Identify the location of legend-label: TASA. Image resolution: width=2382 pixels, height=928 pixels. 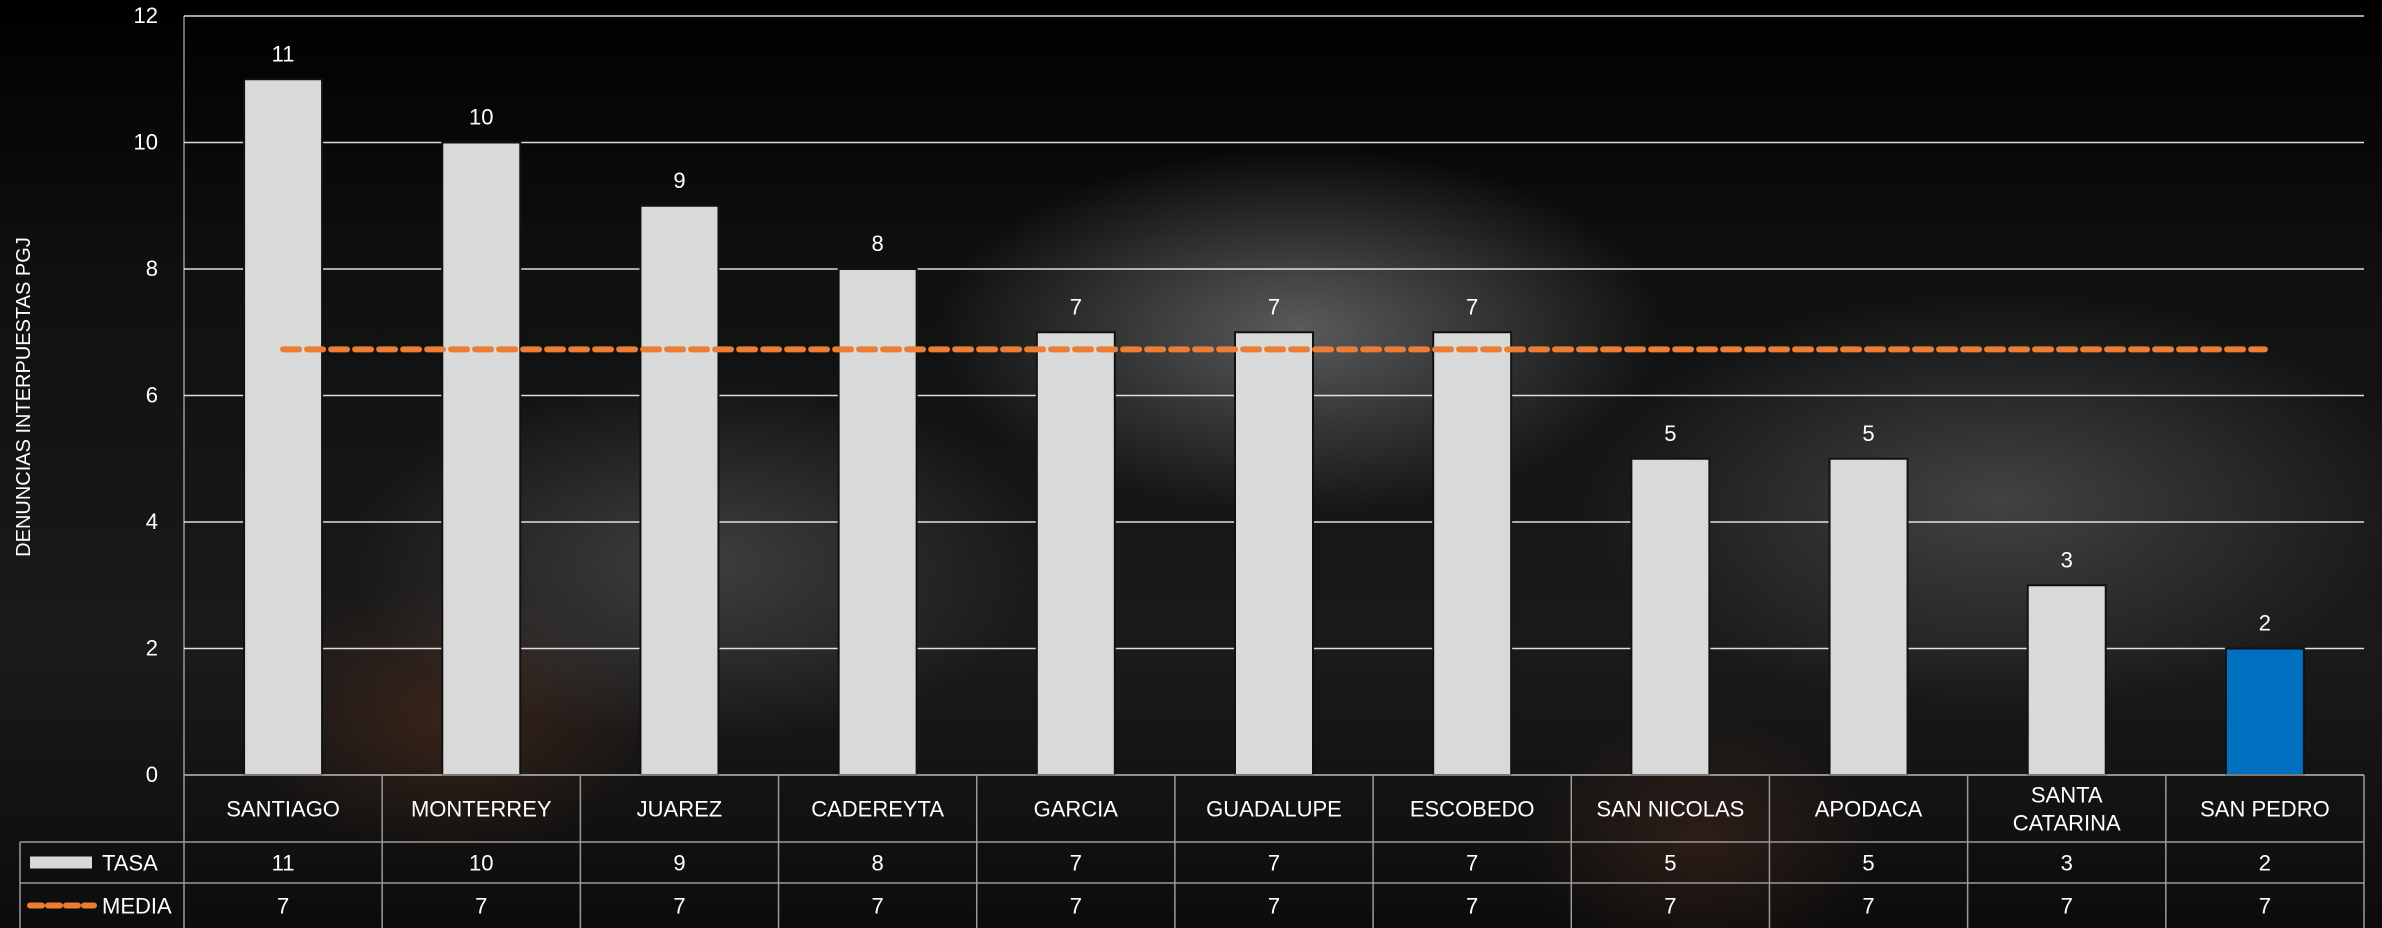
(130, 863).